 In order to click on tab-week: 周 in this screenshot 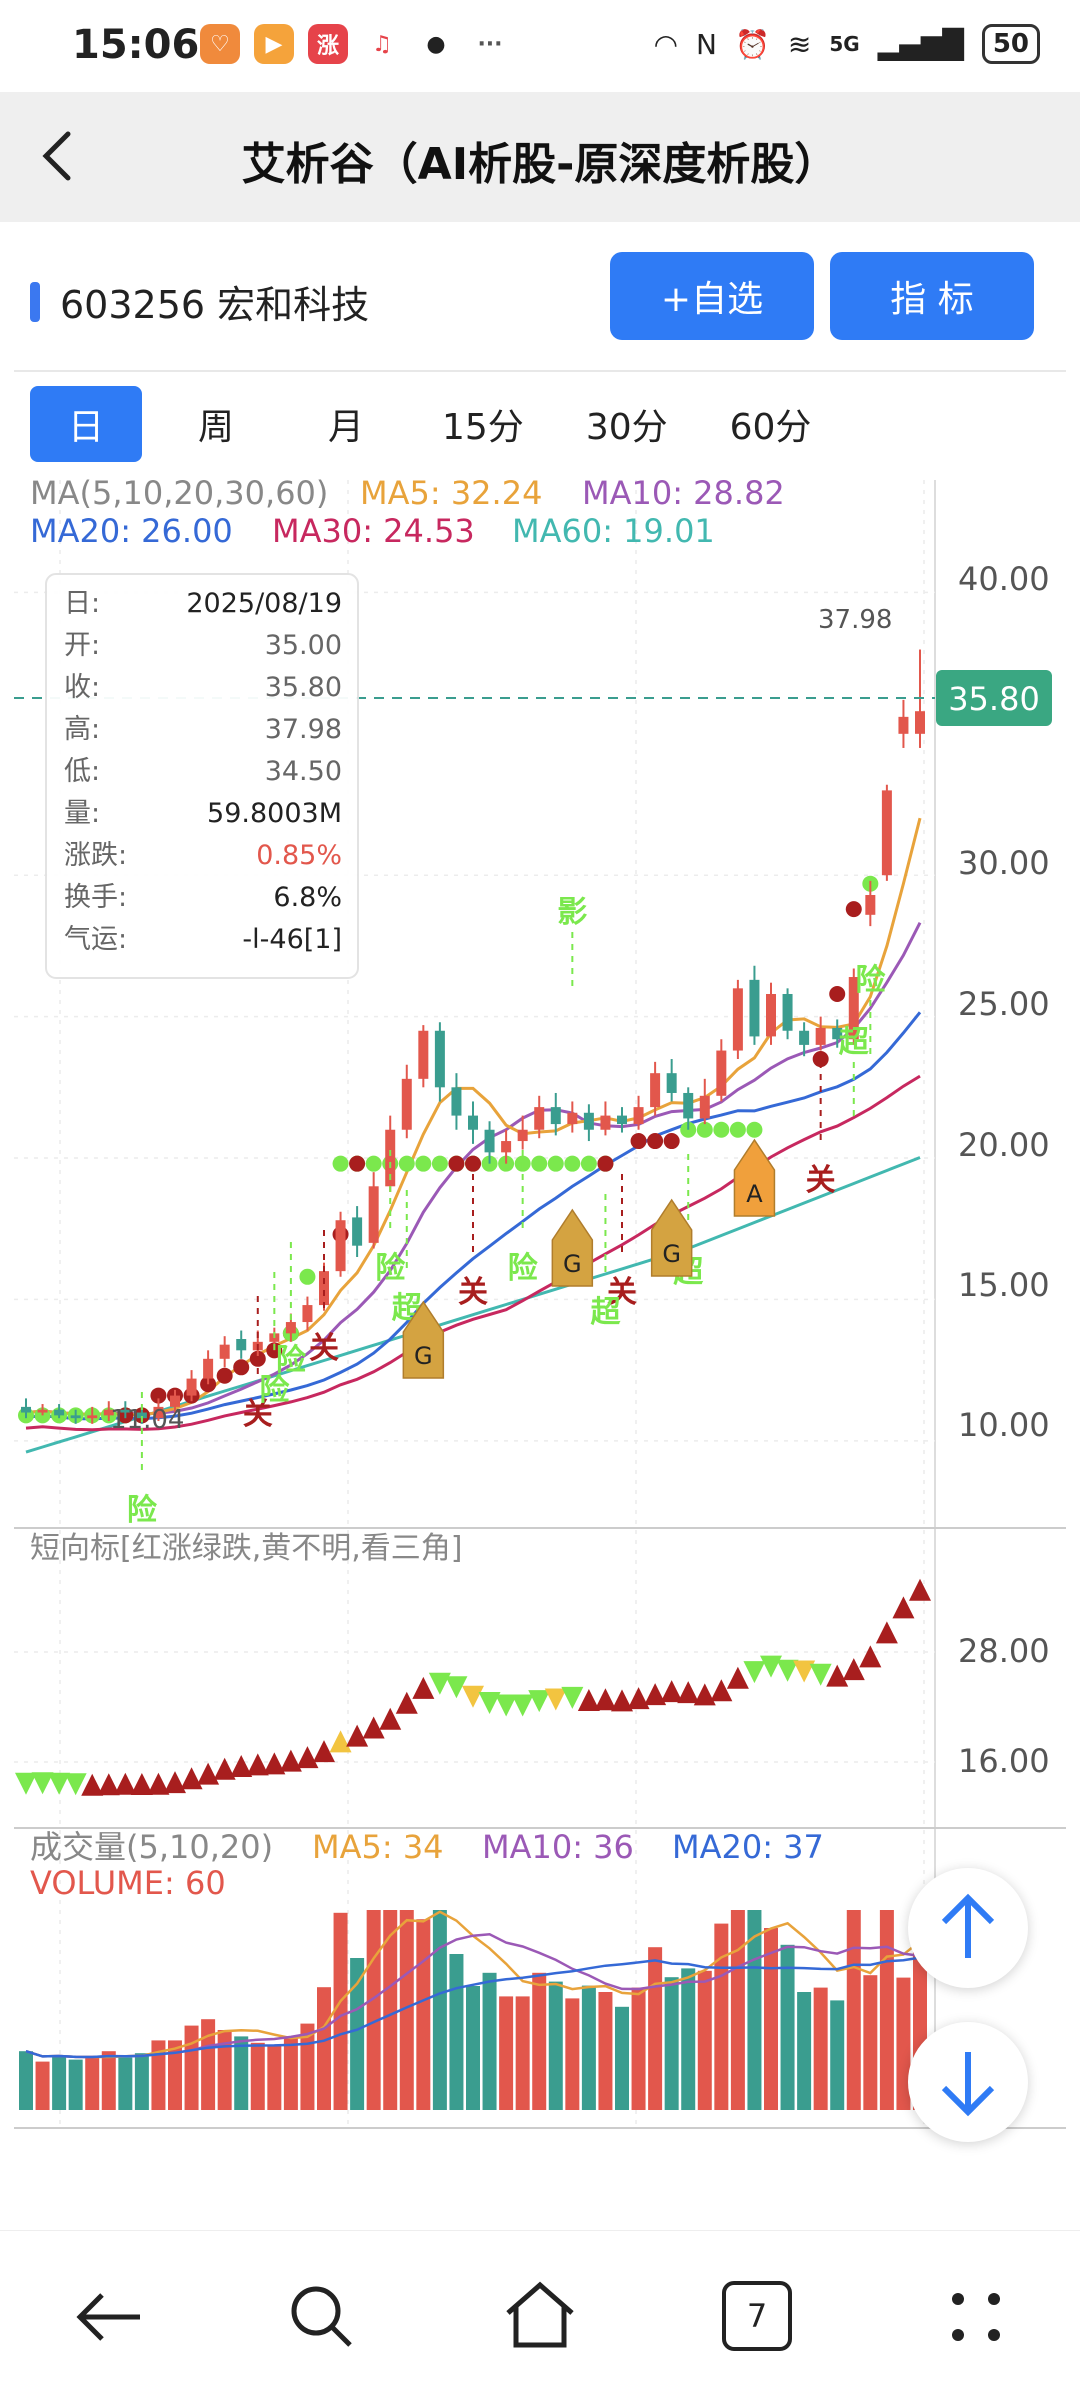, I will do `click(215, 427)`.